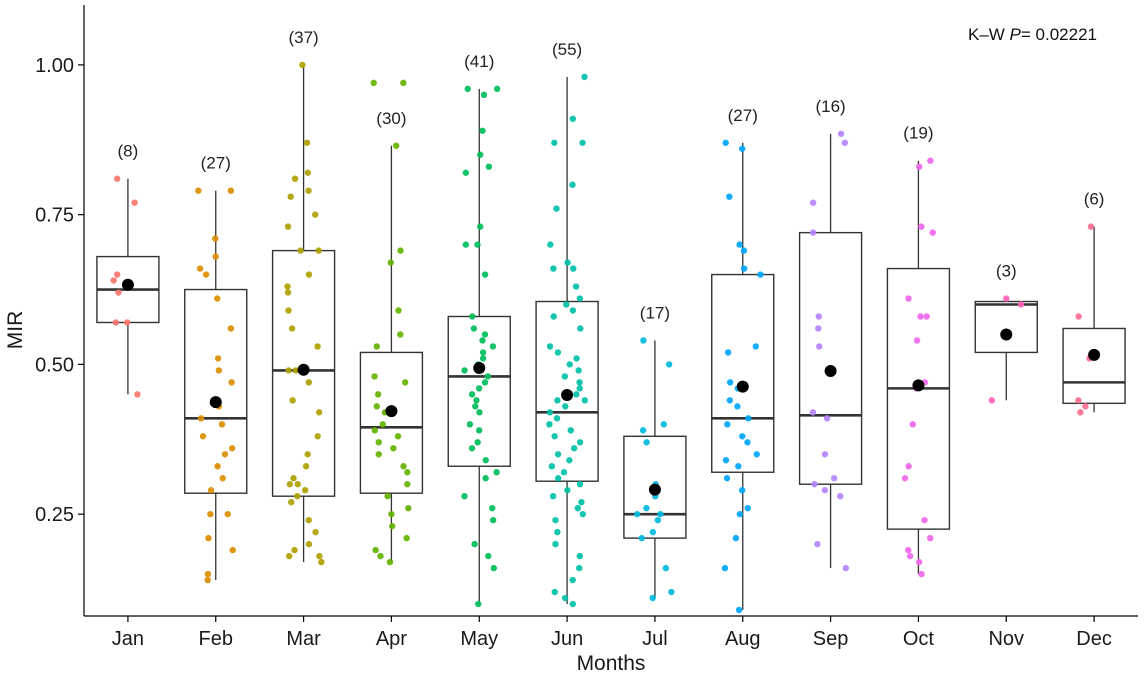 The image size is (1144, 676). What do you see at coordinates (216, 369) in the screenshot?
I see `month-group-feb: (27)` at bounding box center [216, 369].